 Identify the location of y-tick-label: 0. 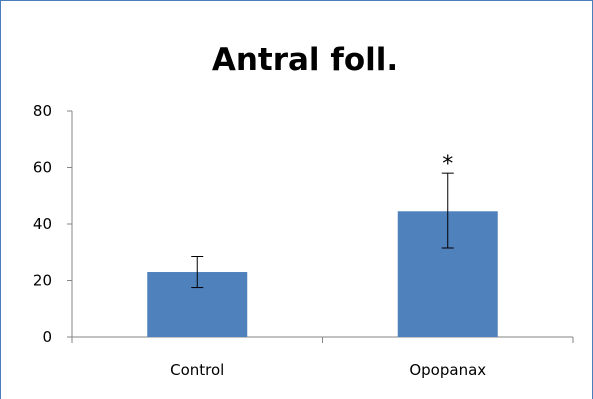
(47, 337).